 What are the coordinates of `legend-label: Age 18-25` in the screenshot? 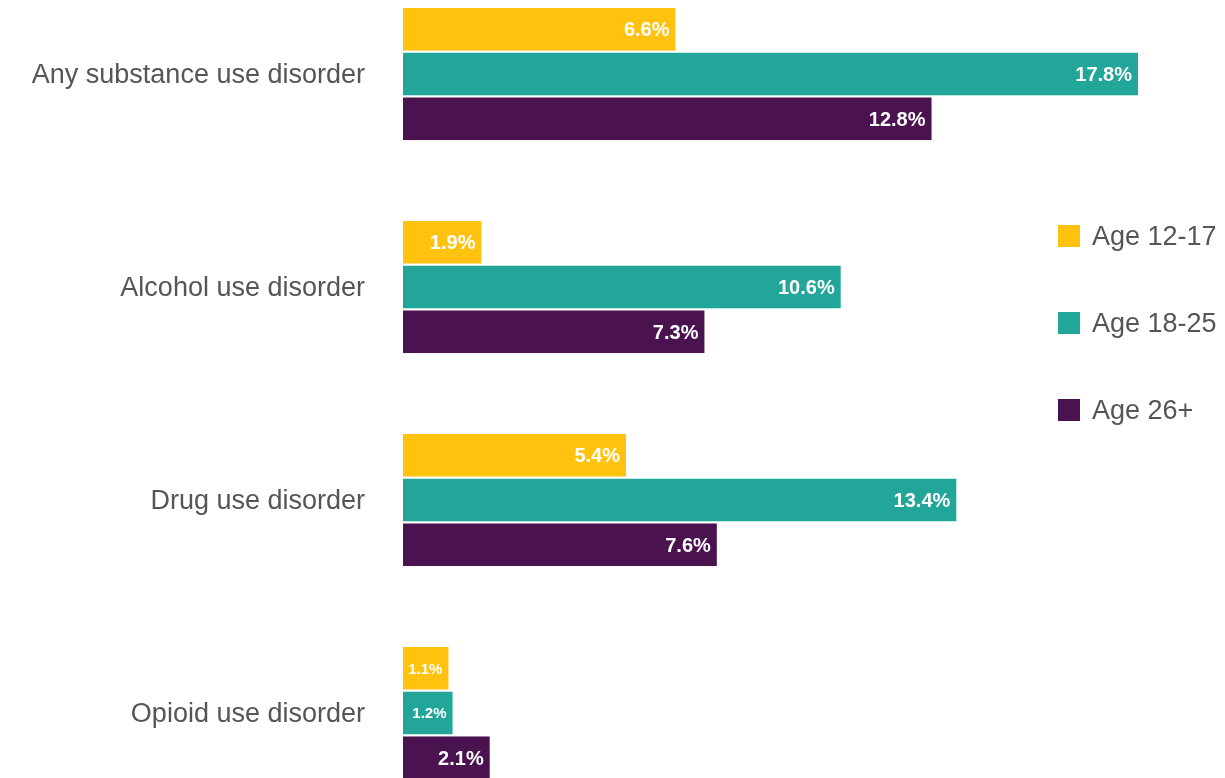 It's located at (1154, 323).